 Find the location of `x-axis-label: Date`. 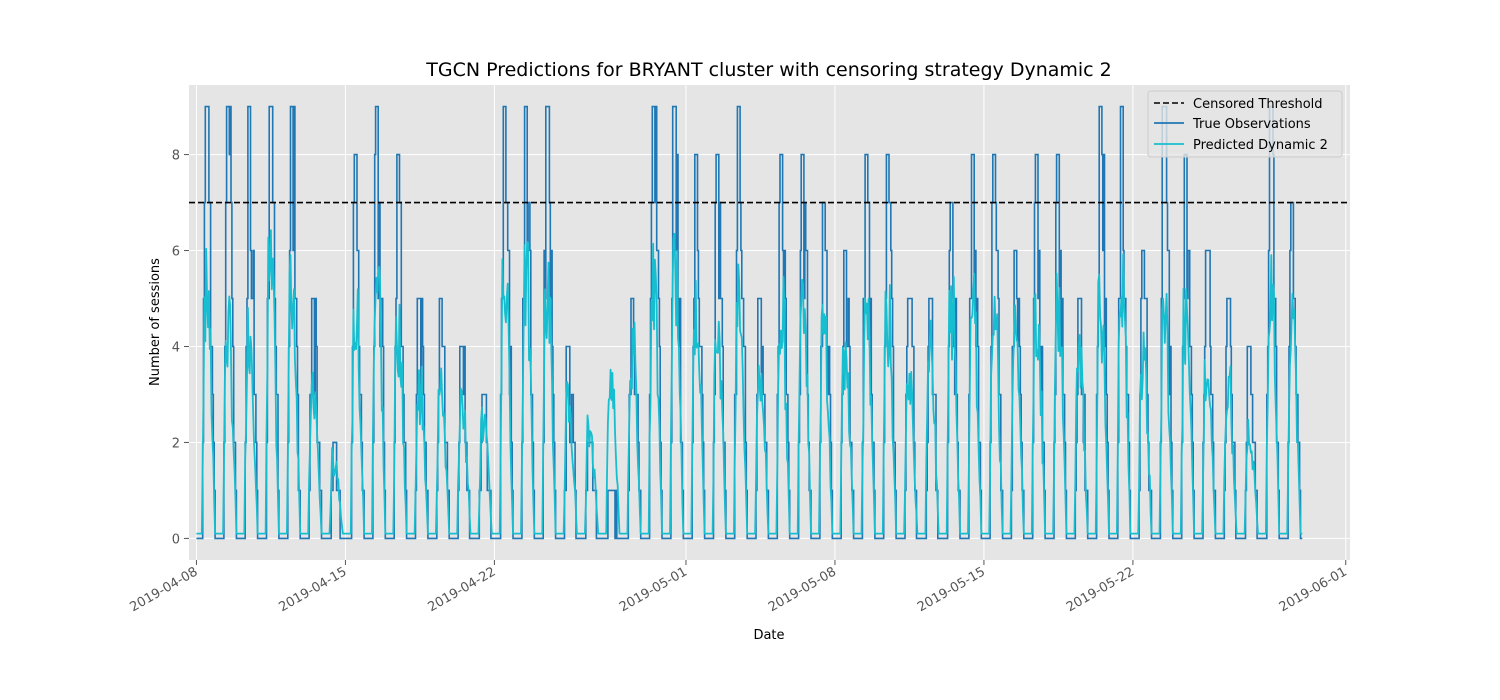

x-axis-label: Date is located at coordinates (768, 635).